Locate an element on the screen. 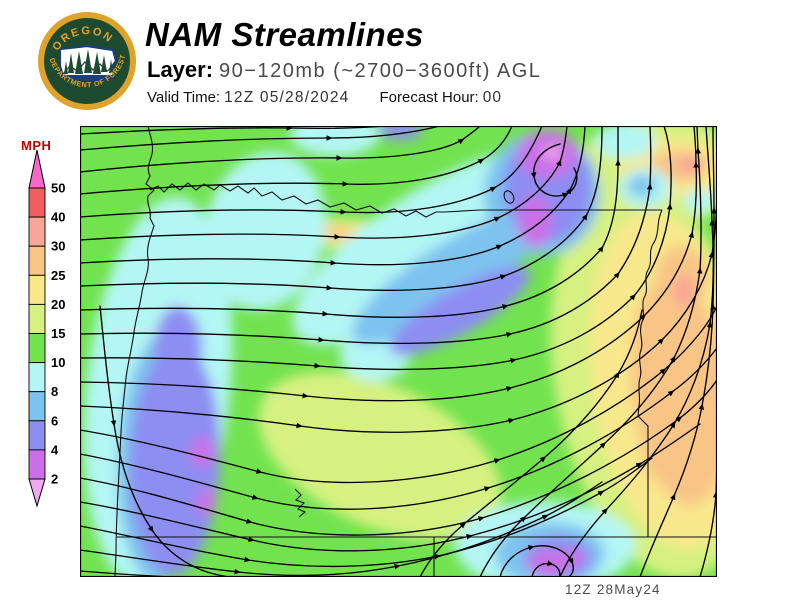 The height and width of the screenshot is (600, 800). legend-tick-4: 4 is located at coordinates (55, 449).